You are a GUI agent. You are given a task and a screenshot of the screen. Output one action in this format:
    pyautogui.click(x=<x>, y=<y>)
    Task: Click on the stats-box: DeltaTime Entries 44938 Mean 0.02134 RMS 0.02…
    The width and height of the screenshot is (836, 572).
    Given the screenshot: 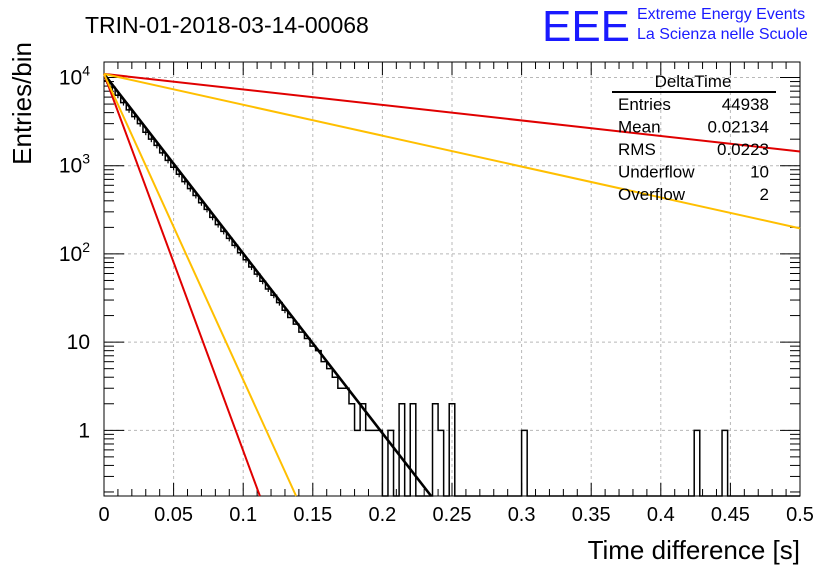 What is the action you would take?
    pyautogui.click(x=694, y=138)
    